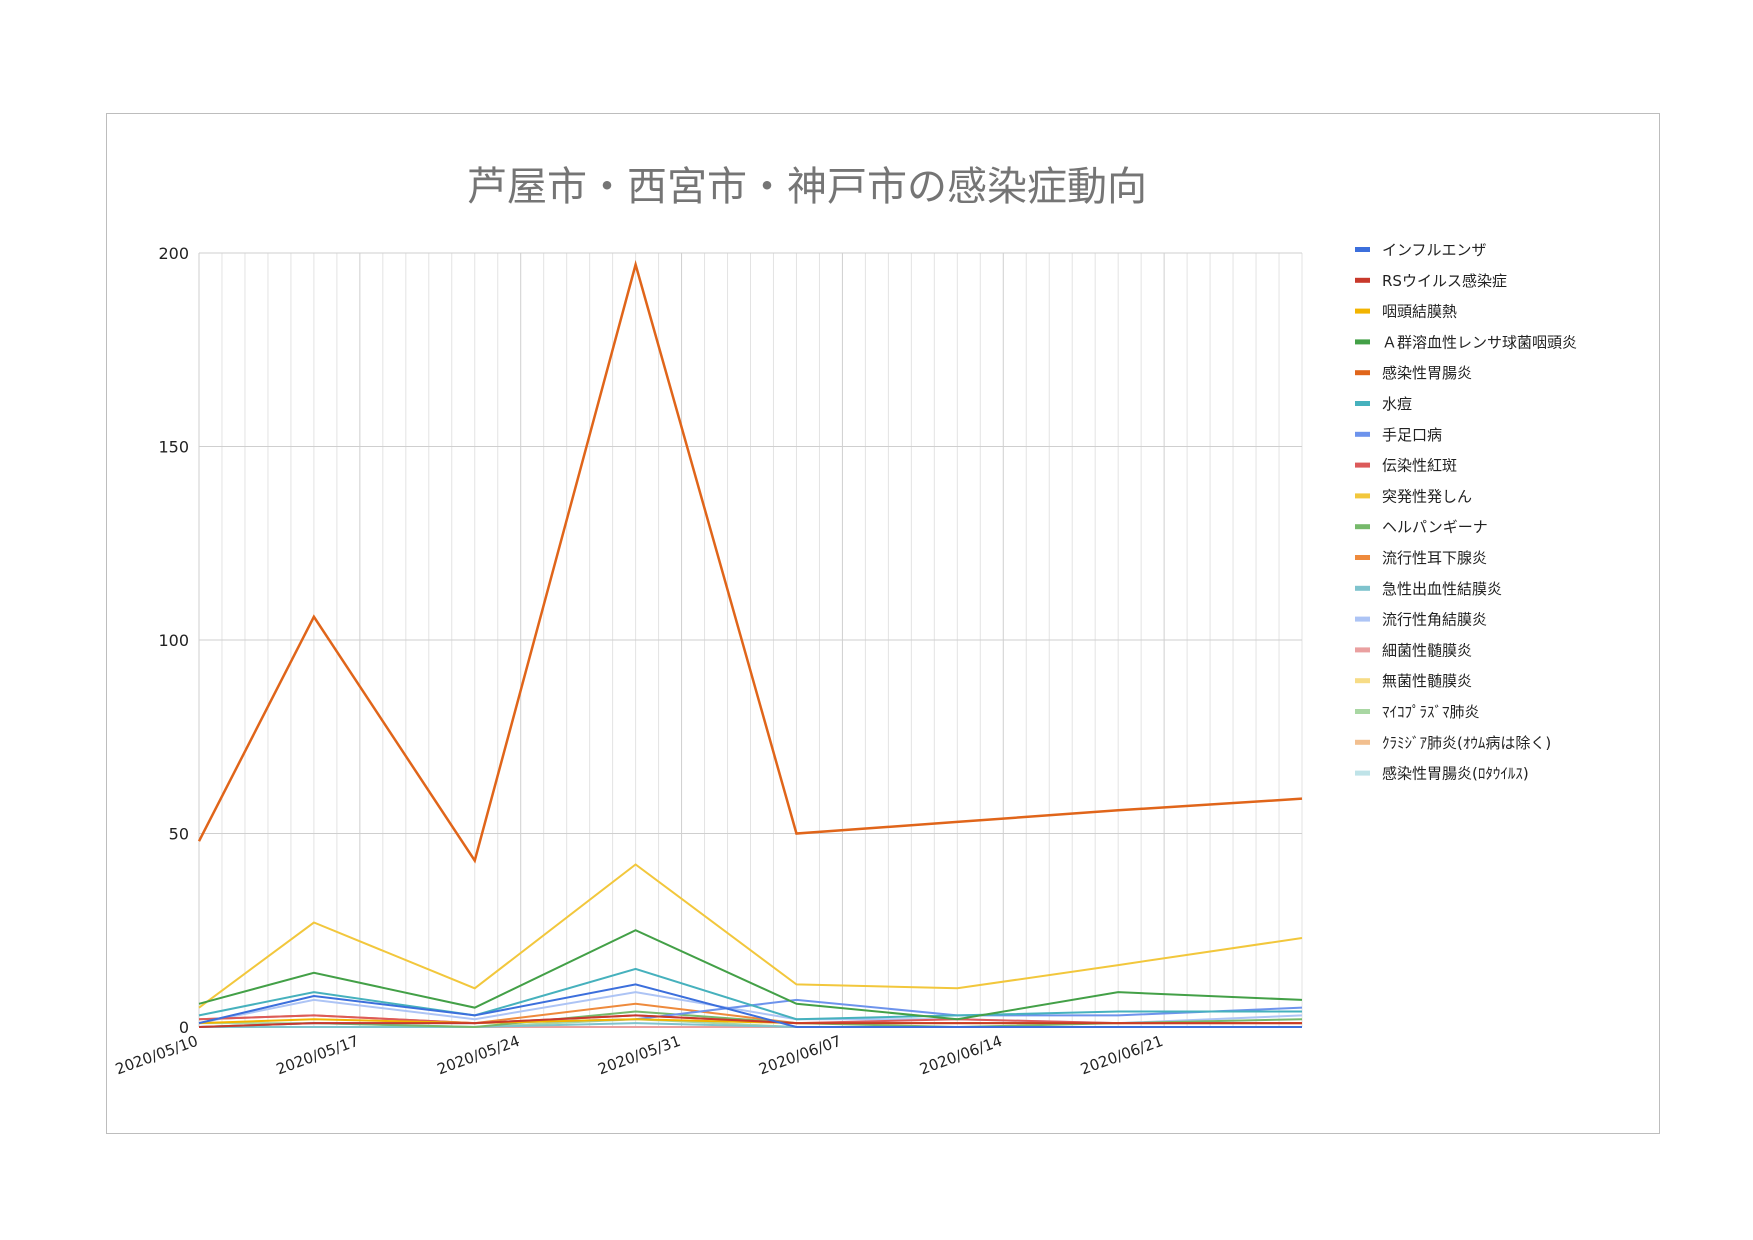  What do you see at coordinates (1121, 1055) in the screenshot?
I see `x-tick-label: 2020/06/21` at bounding box center [1121, 1055].